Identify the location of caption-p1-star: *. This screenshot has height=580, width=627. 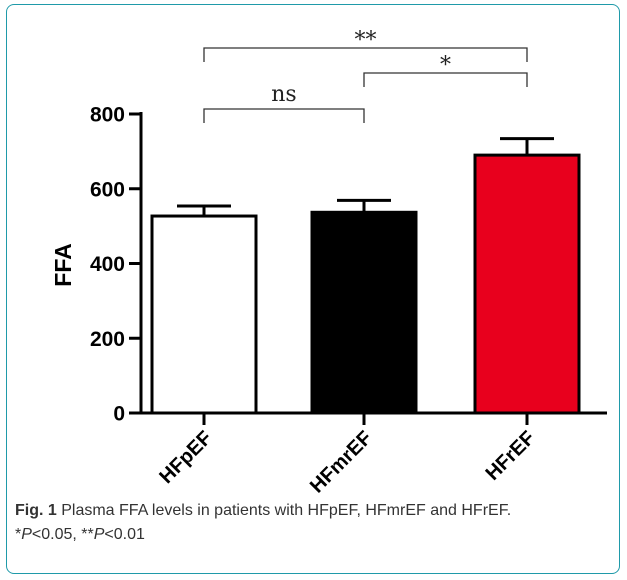
(18, 534).